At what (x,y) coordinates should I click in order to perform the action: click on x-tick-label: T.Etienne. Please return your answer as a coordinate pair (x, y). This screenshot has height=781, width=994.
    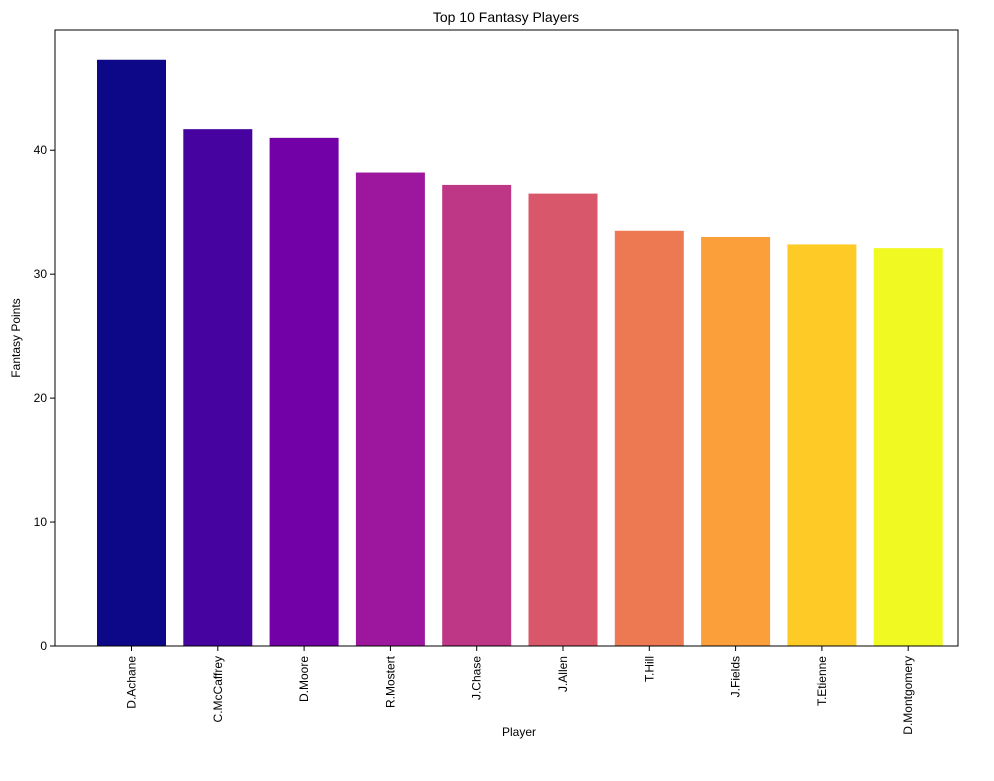
    Looking at the image, I should click on (822, 681).